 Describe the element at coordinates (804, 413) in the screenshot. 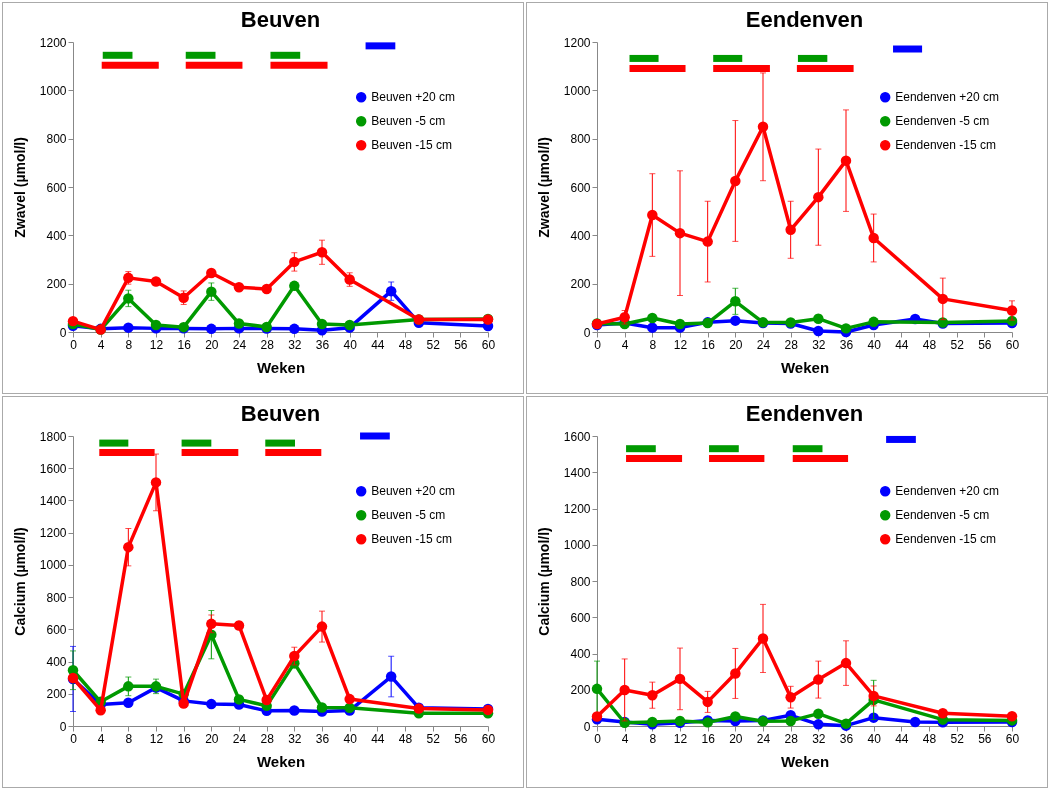

I see `chart-title: Eendenven` at that location.